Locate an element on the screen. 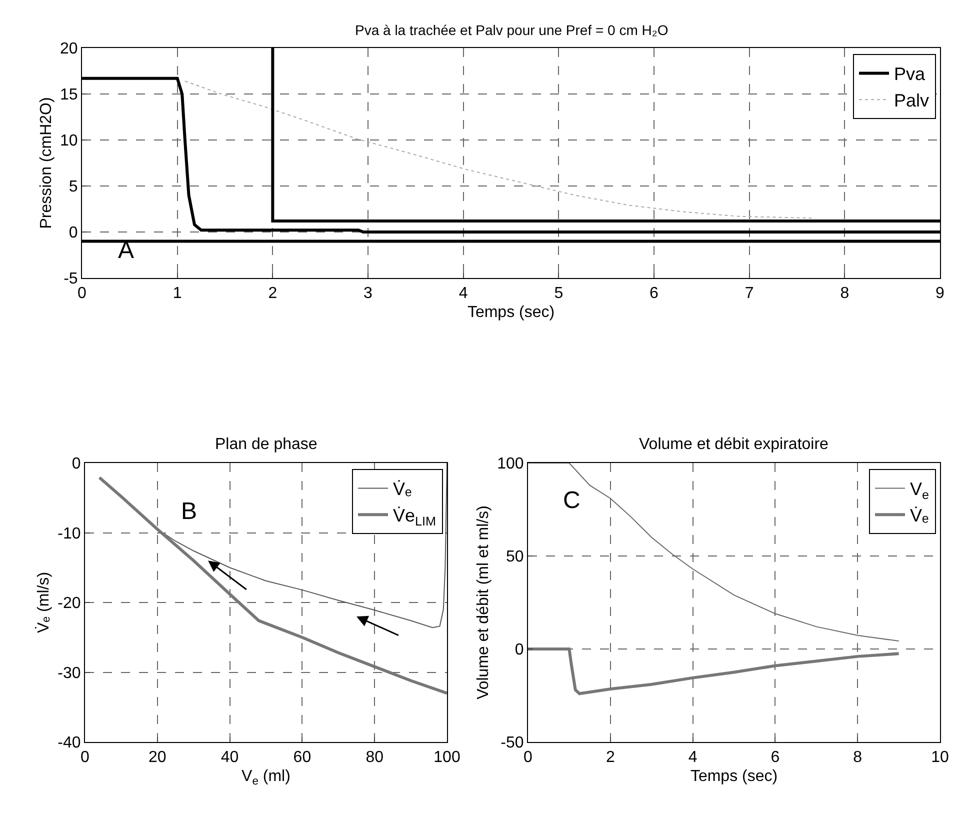  y-tick-label: -20 is located at coordinates (69, 603).